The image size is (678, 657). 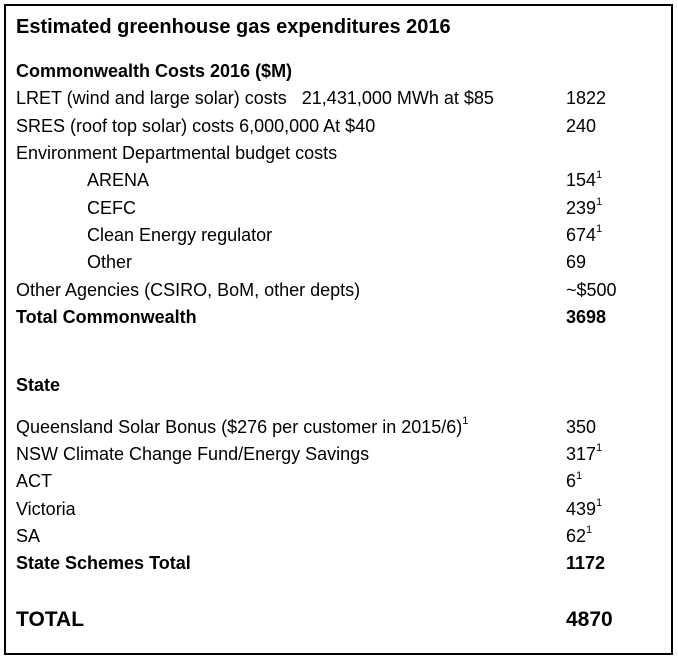 What do you see at coordinates (614, 262) in the screenshot?
I see `row-value: 69` at bounding box center [614, 262].